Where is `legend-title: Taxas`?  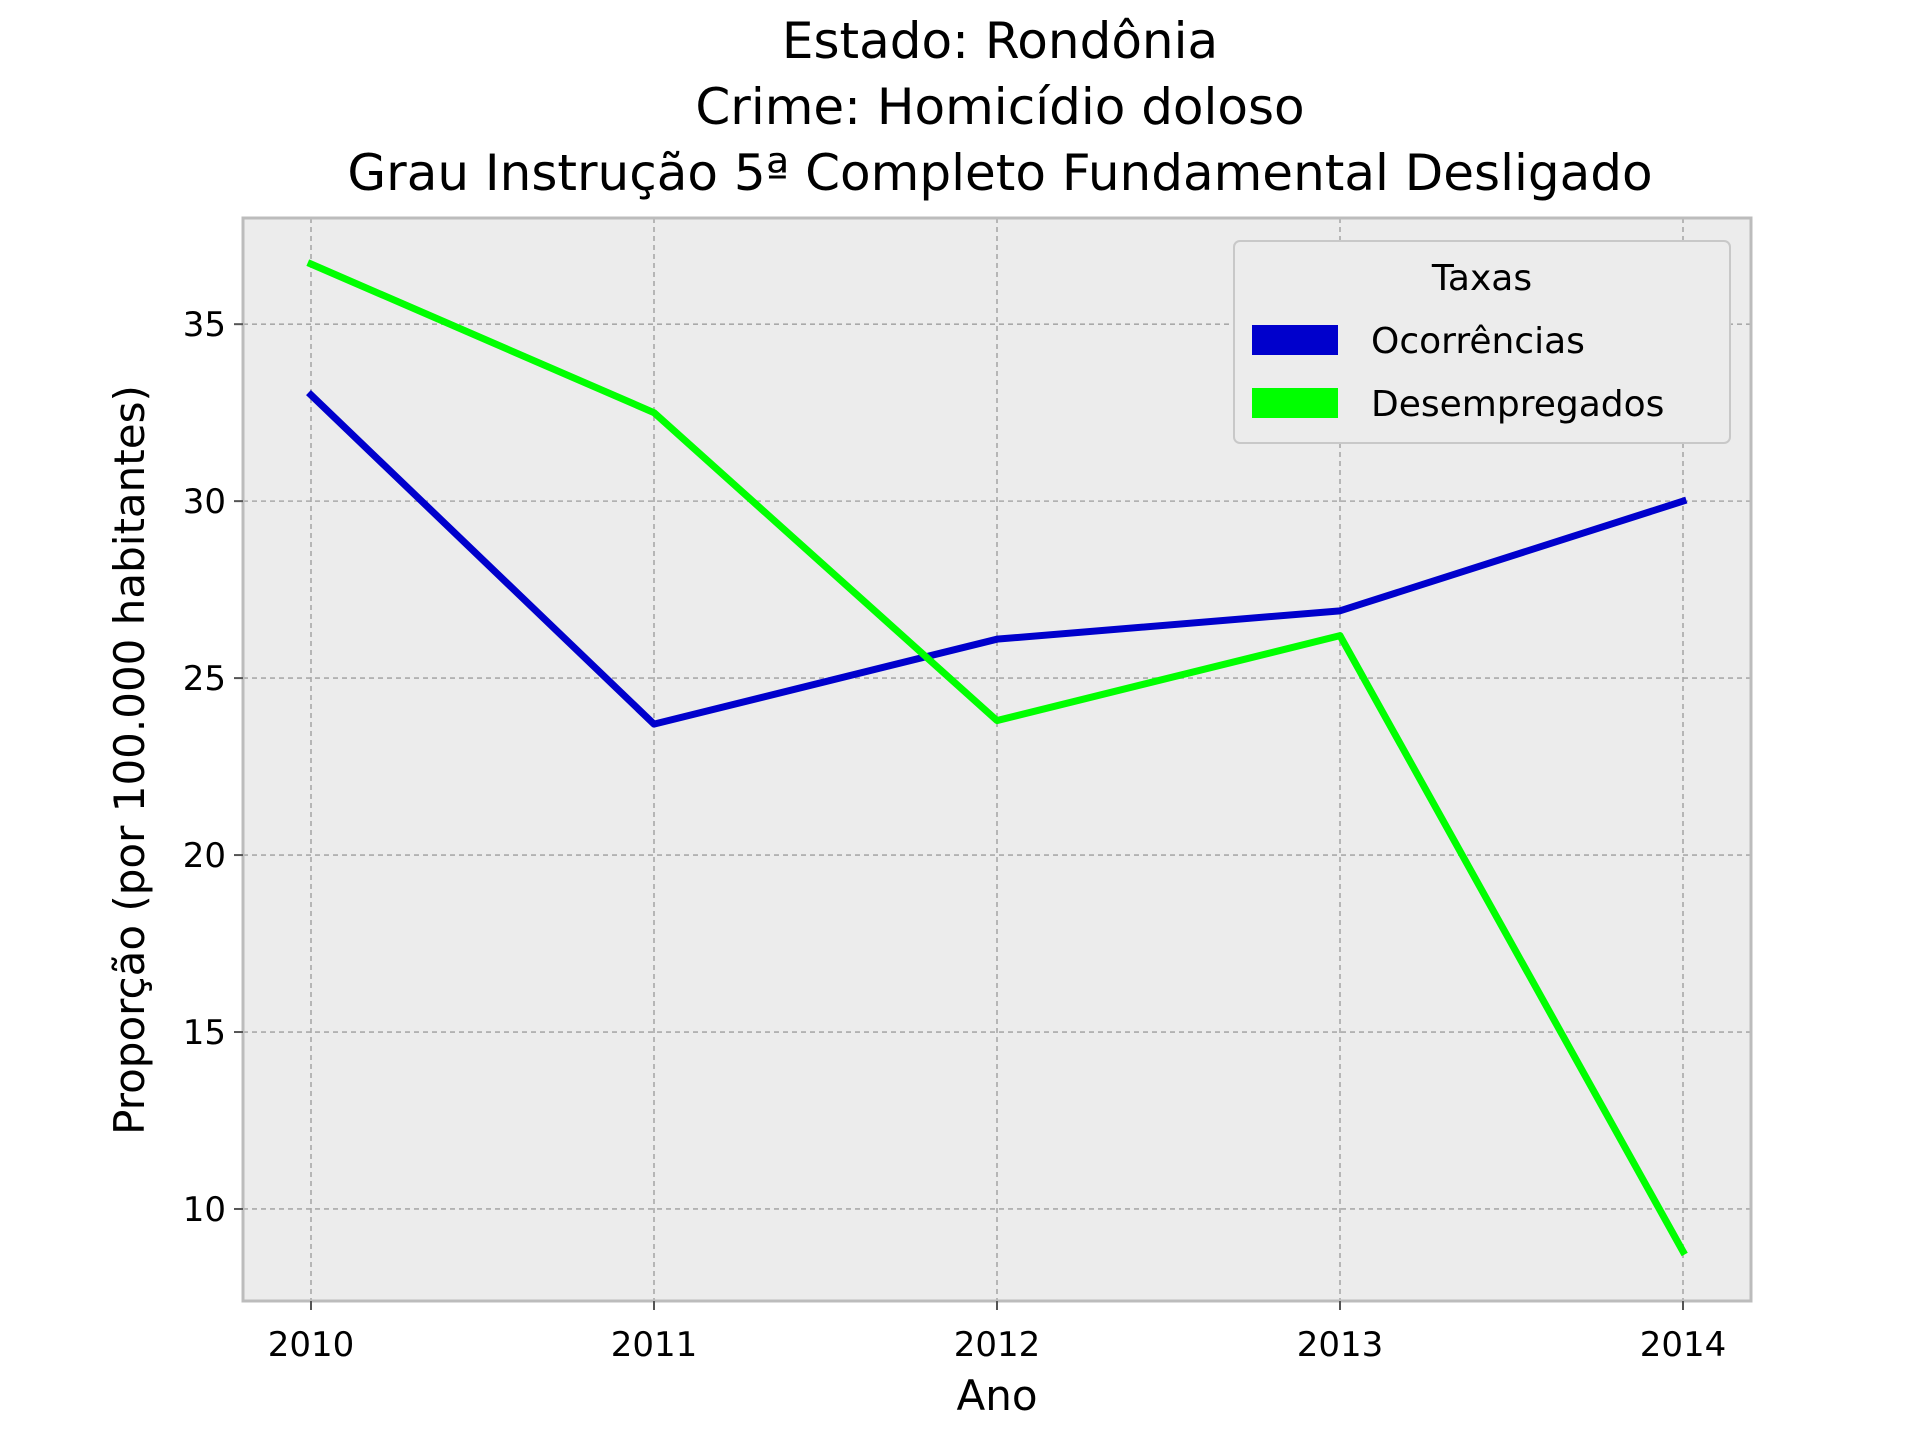
legend-title: Taxas is located at coordinates (1481, 278).